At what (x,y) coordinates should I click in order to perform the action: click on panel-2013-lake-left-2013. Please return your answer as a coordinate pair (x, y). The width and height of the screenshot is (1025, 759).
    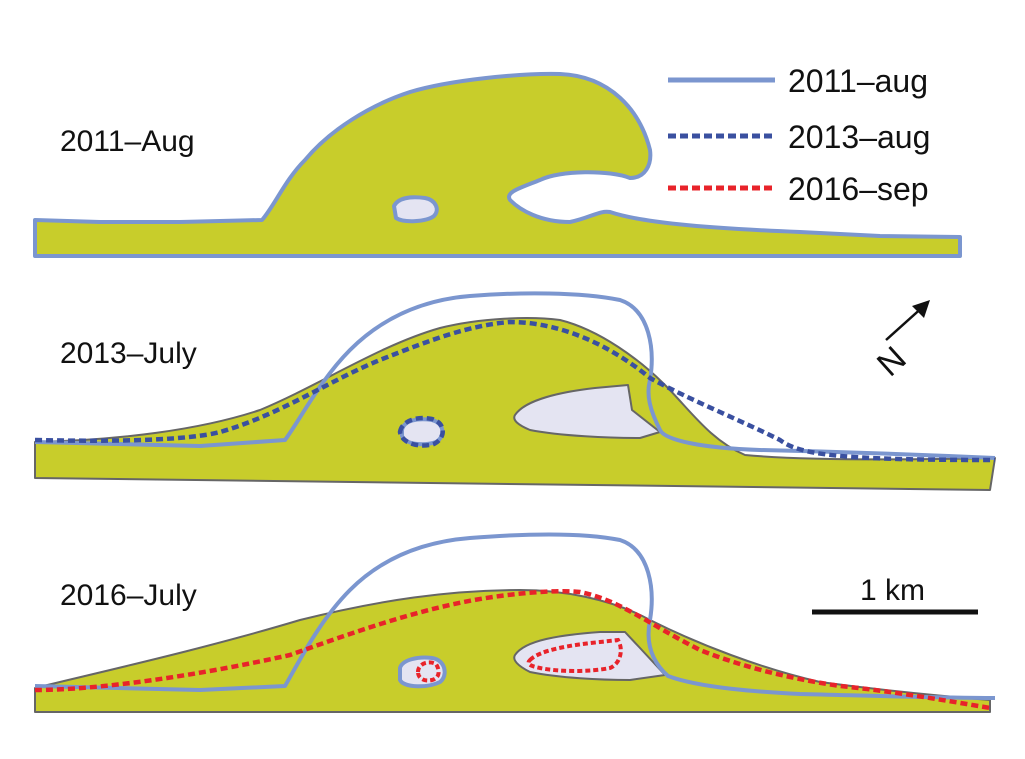
    Looking at the image, I should click on (421, 431).